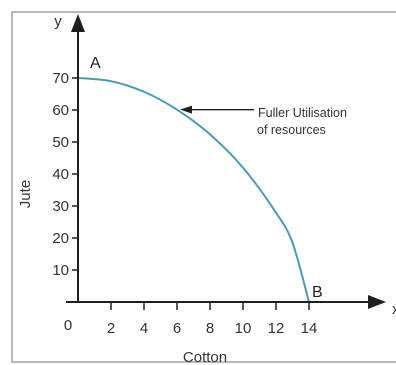 This screenshot has width=396, height=365. Describe the element at coordinates (186, 109) in the screenshot. I see `annotation-arrow-head` at that location.